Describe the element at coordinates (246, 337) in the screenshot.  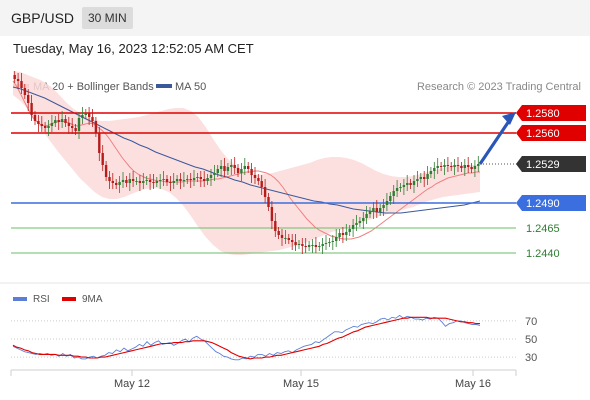
I see `rsi-line` at that location.